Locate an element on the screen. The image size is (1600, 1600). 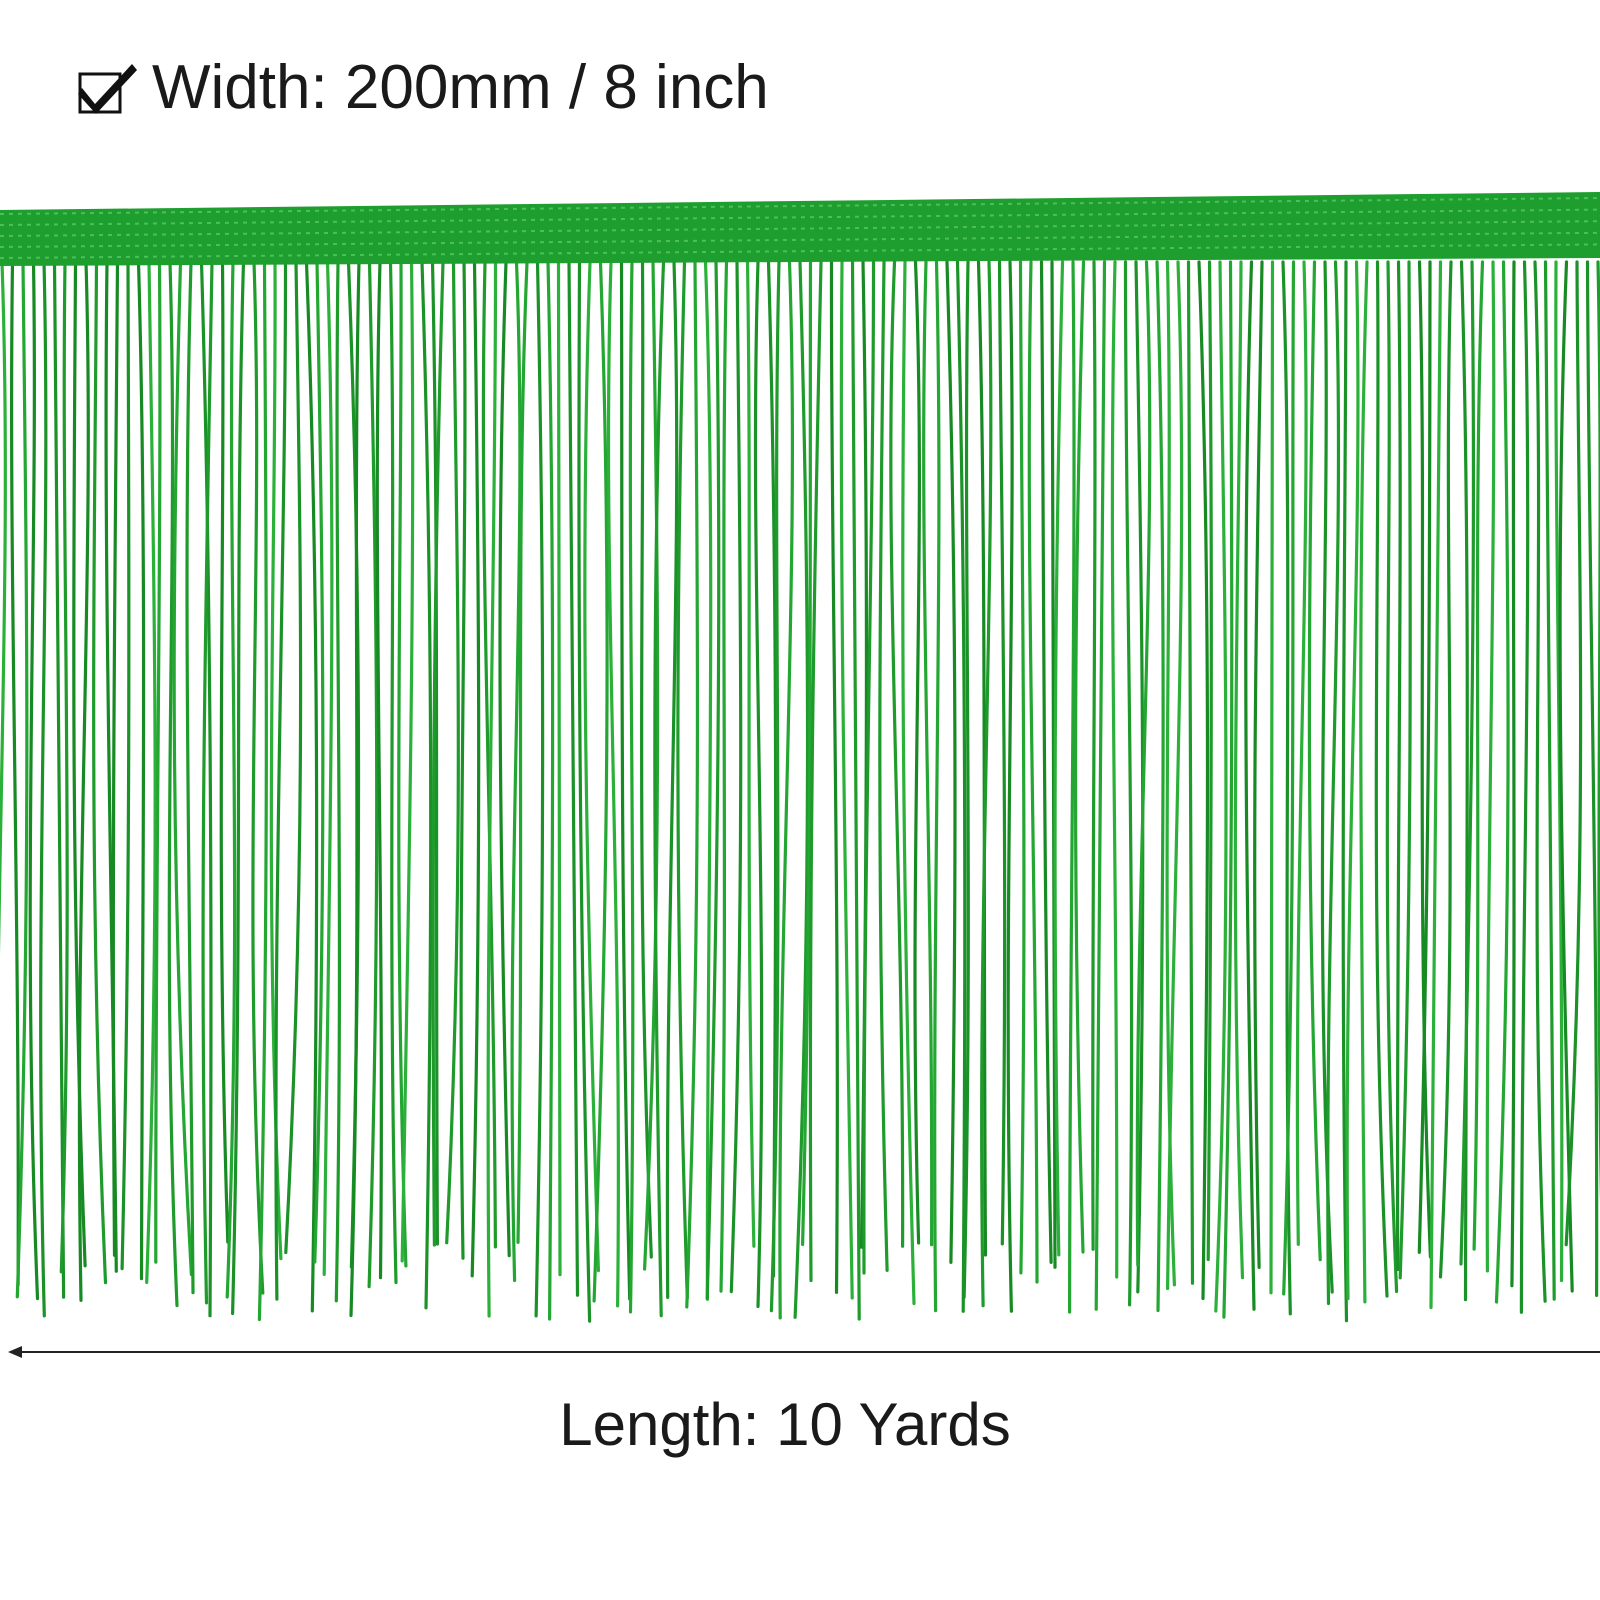
width-label: Width: 200mm / 8 inch is located at coordinates (460, 87).